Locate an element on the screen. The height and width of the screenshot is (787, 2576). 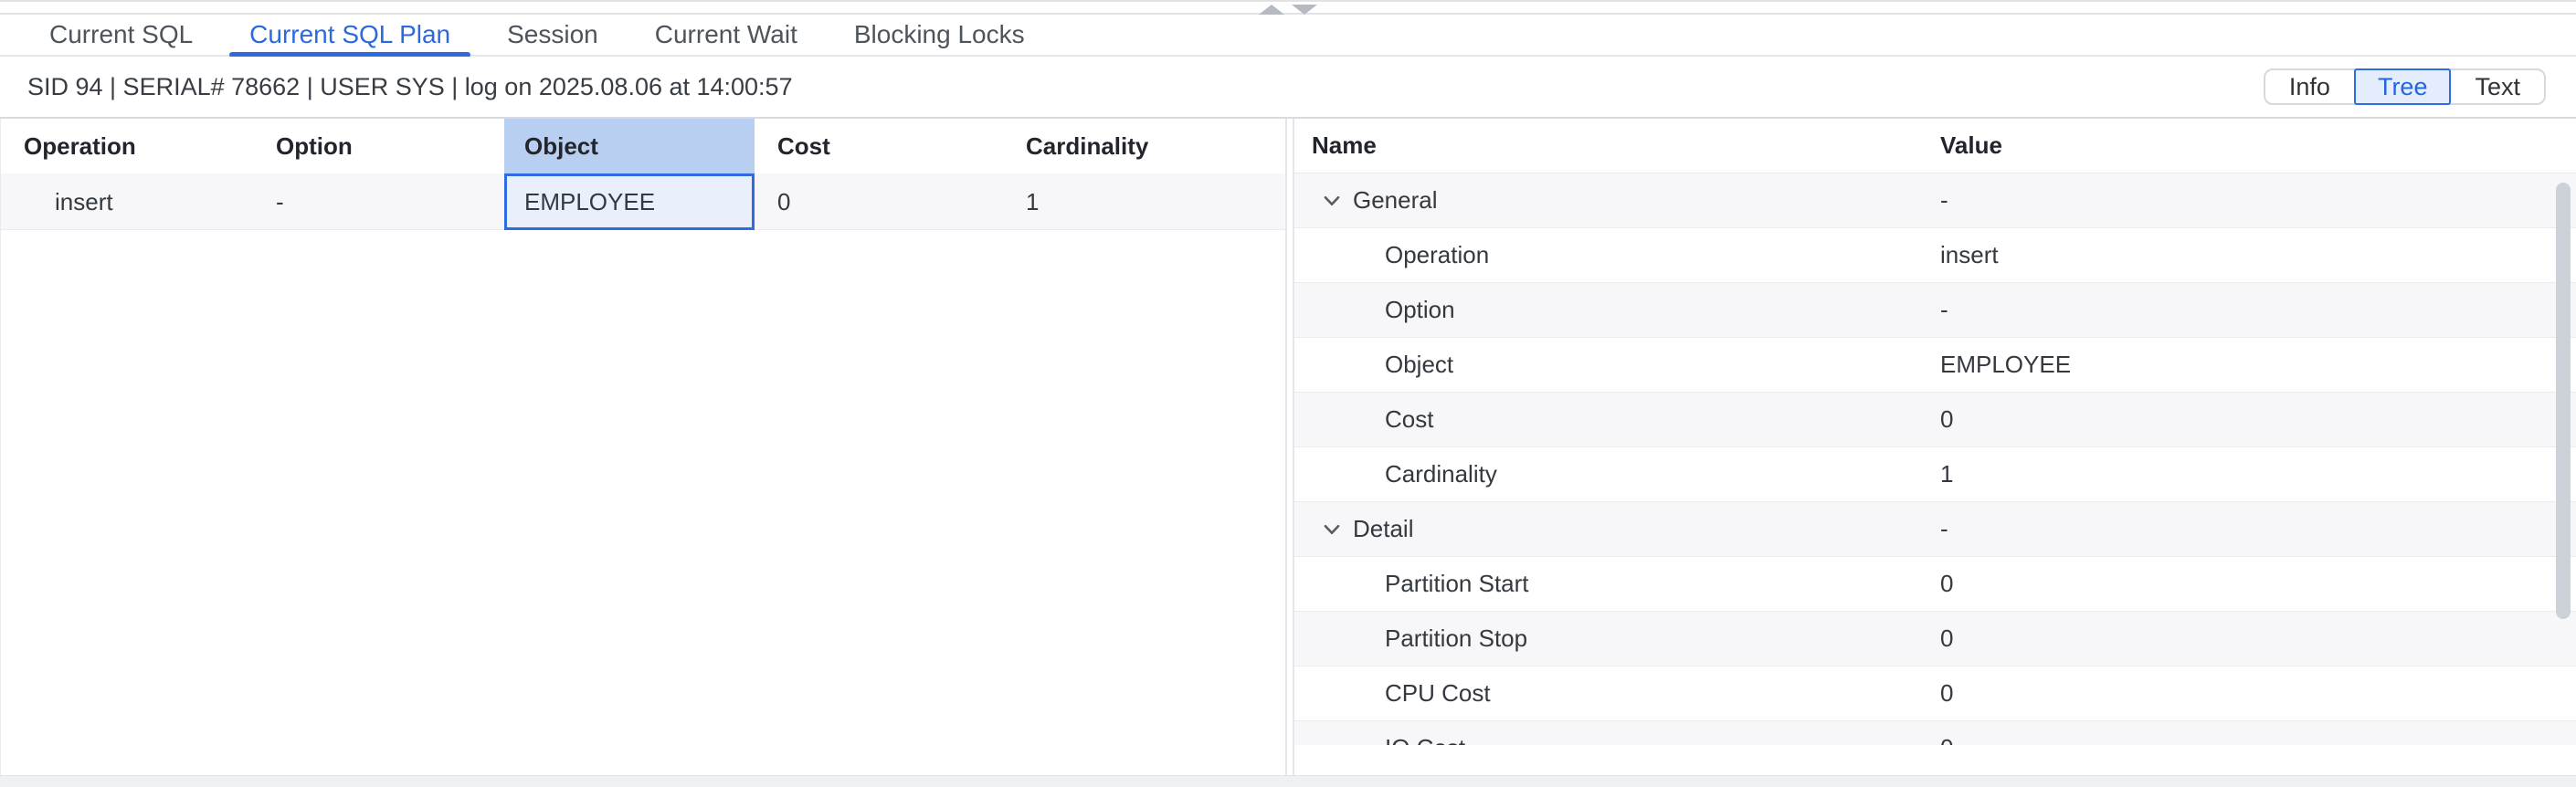
tab-current-sql: Current SQL is located at coordinates (121, 34).